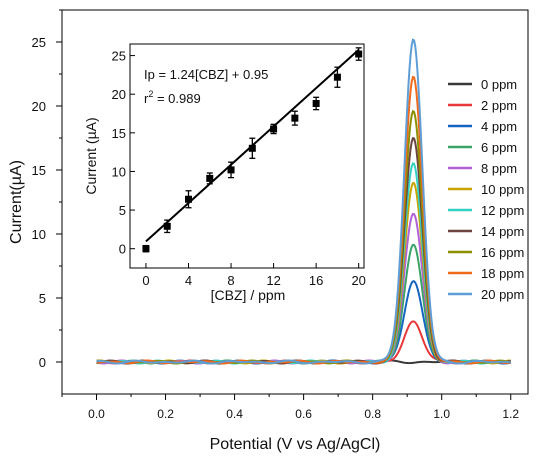 This screenshot has height=462, width=550. Describe the element at coordinates (303, 342) in the screenshot. I see `series-curve-2-ppm` at that location.